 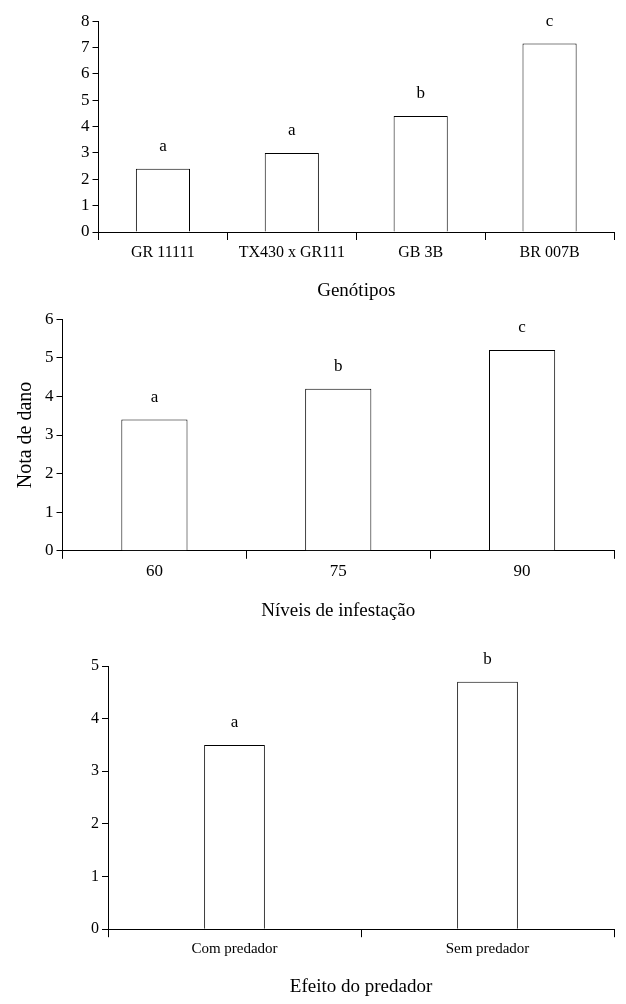 What do you see at coordinates (487, 948) in the screenshot?
I see `x-tick-label: Sem predador` at bounding box center [487, 948].